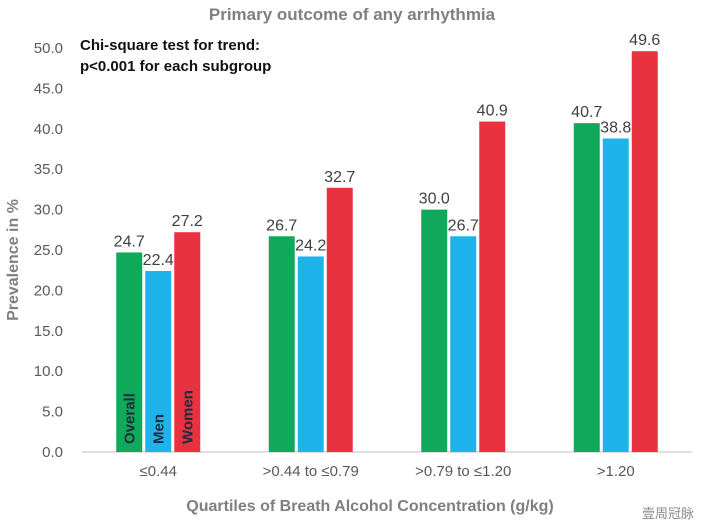 This screenshot has width=702, height=528. What do you see at coordinates (48, 88) in the screenshot?
I see `y-tick-label: 45.0` at bounding box center [48, 88].